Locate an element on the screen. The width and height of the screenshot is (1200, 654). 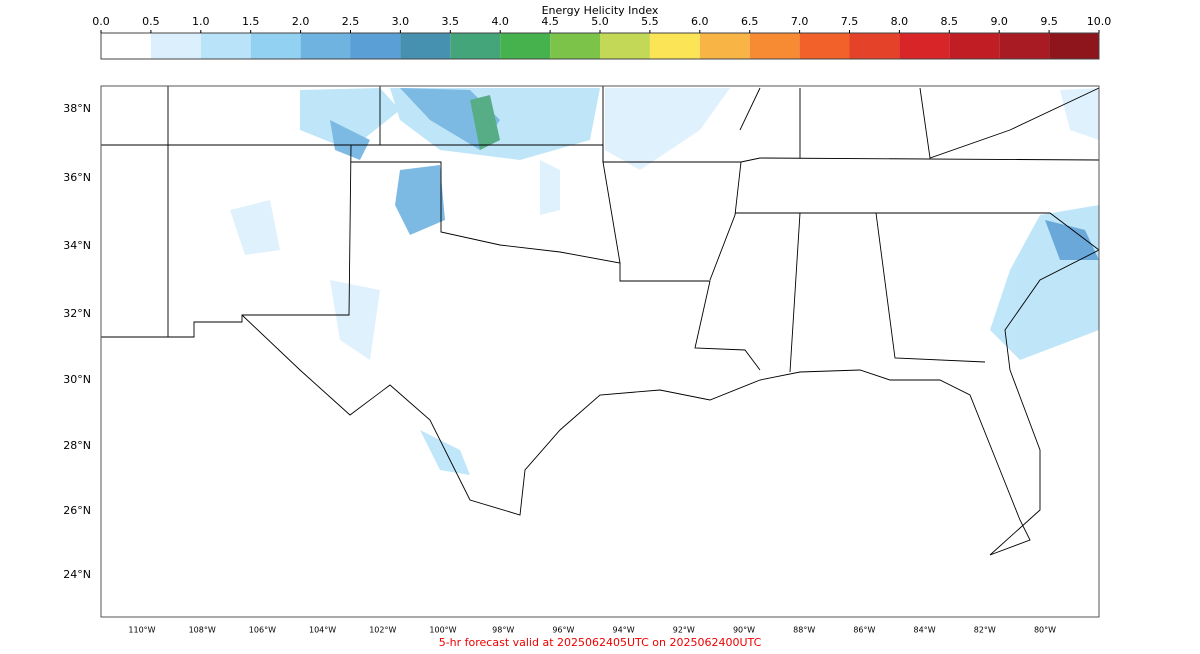
colorbar-tick-label: 2.0 is located at coordinates (301, 21).